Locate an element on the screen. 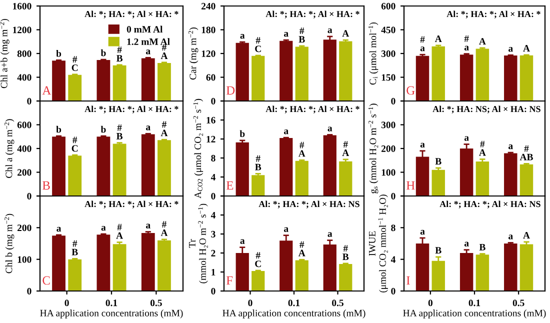 The image size is (550, 323). annotation: B is located at coordinates (46, 185).